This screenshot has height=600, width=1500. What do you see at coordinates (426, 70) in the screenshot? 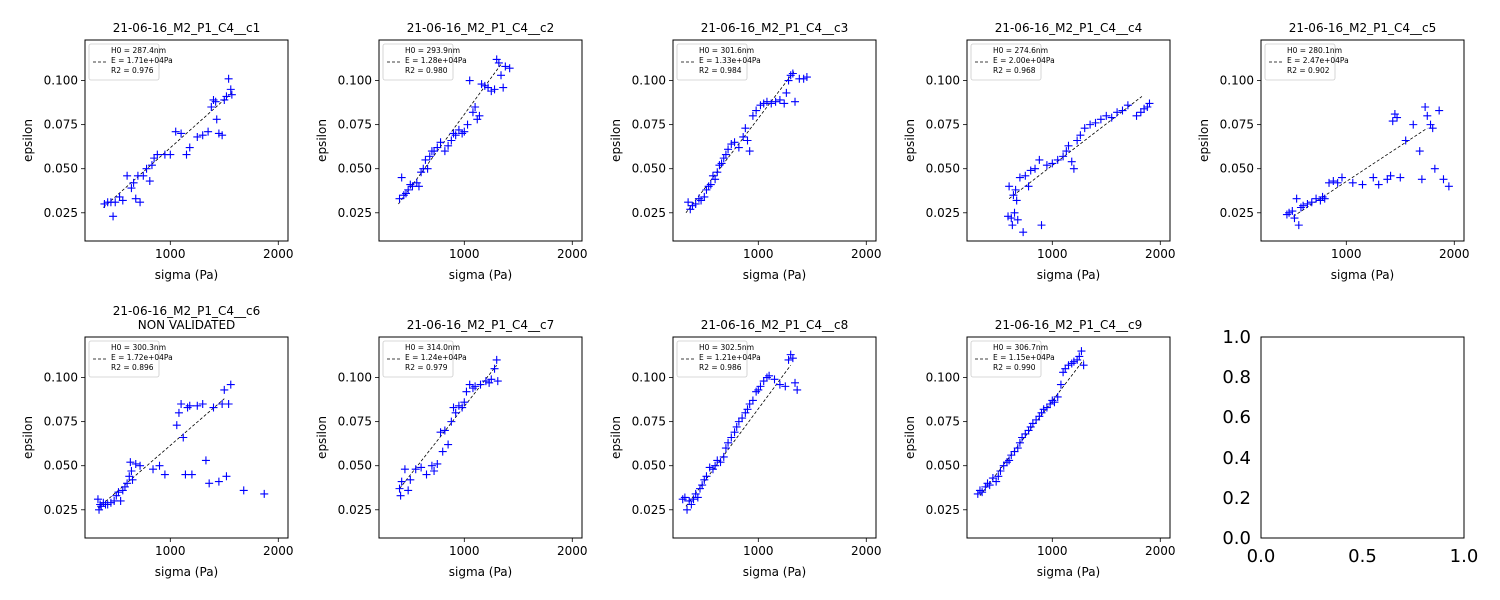
I see `legend-entry: R2 = 0.980` at bounding box center [426, 70].